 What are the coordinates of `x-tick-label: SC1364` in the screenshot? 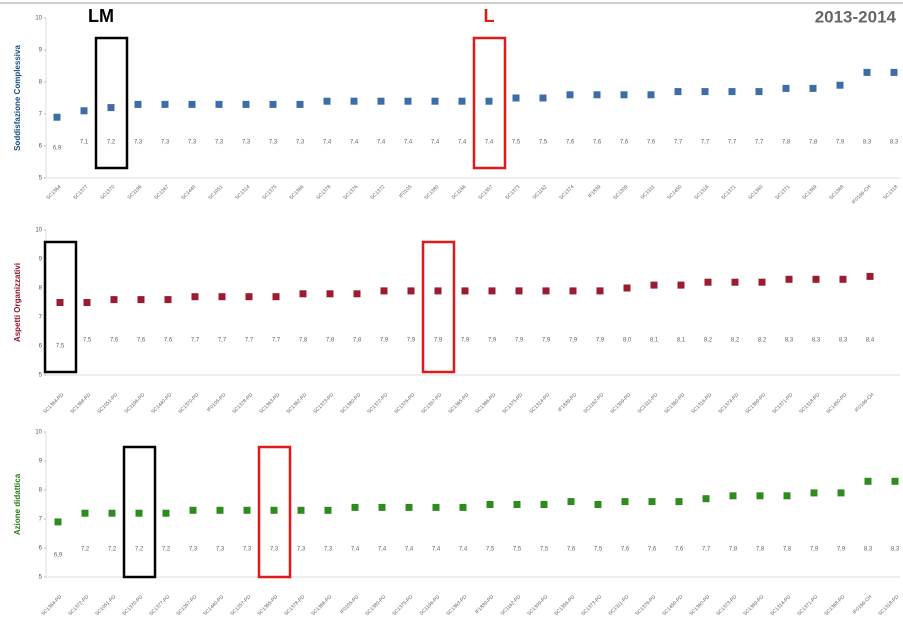 It's located at (53, 192).